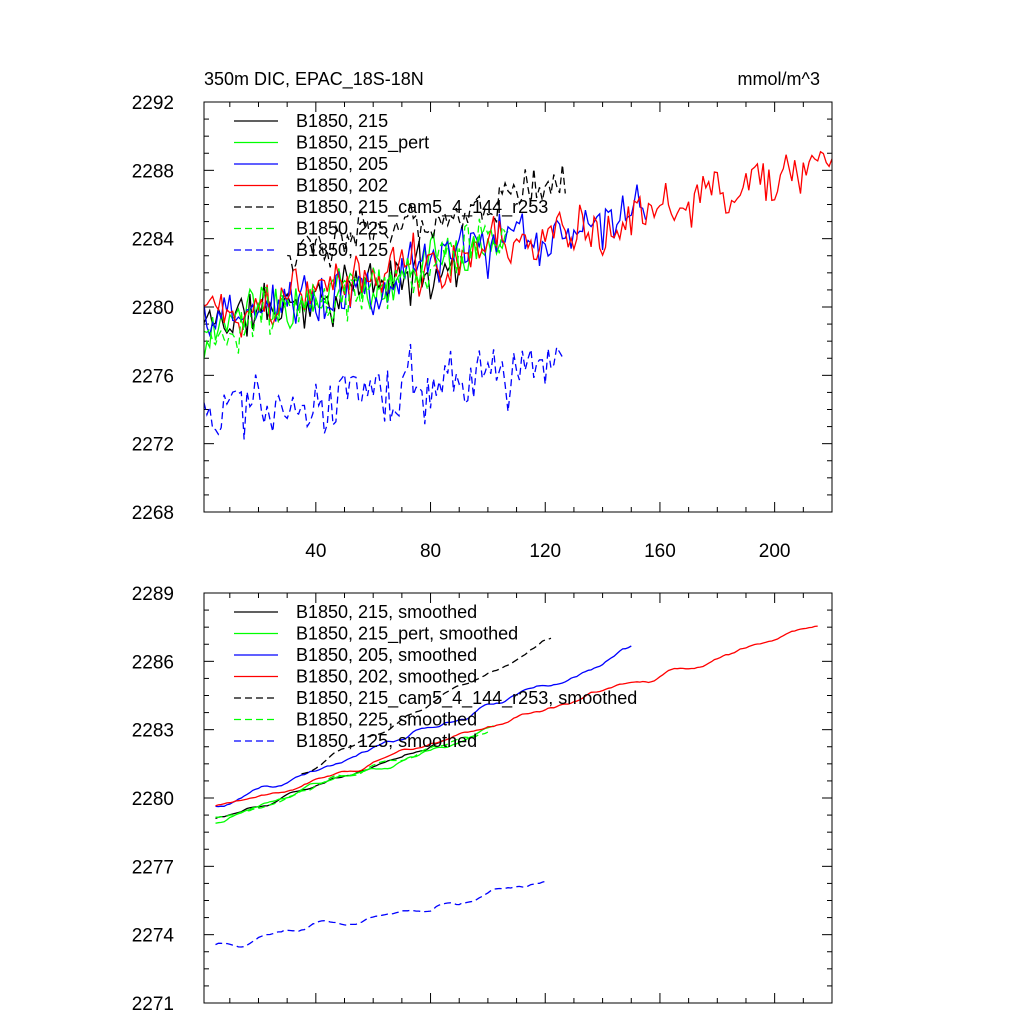 This screenshot has width=1024, height=1024. What do you see at coordinates (153, 171) in the screenshot?
I see `top-y-tick-label: 2288` at bounding box center [153, 171].